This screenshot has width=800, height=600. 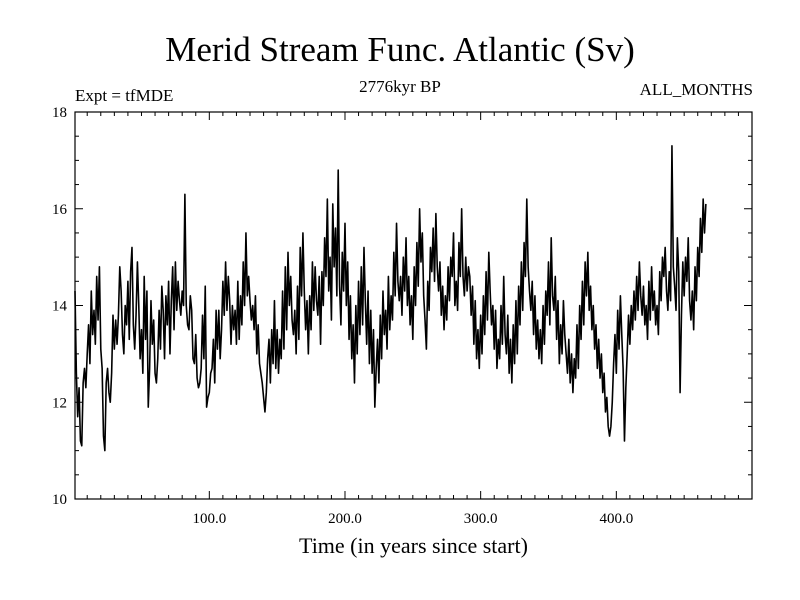 I want to click on x-tick-label: 200.0, so click(x=345, y=519).